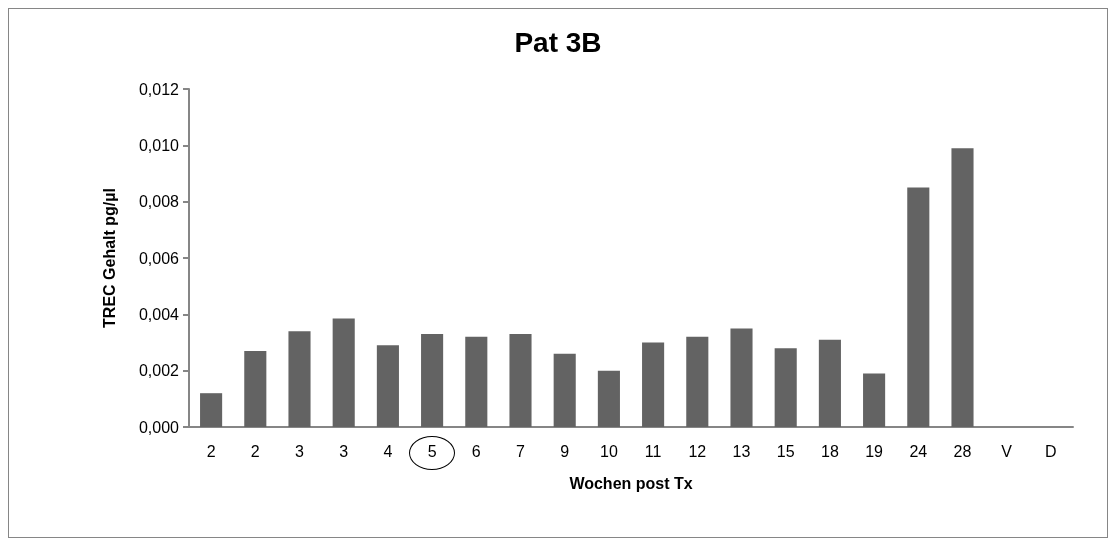 This screenshot has width=1120, height=548. What do you see at coordinates (918, 451) in the screenshot?
I see `x-tick-label: 24` at bounding box center [918, 451].